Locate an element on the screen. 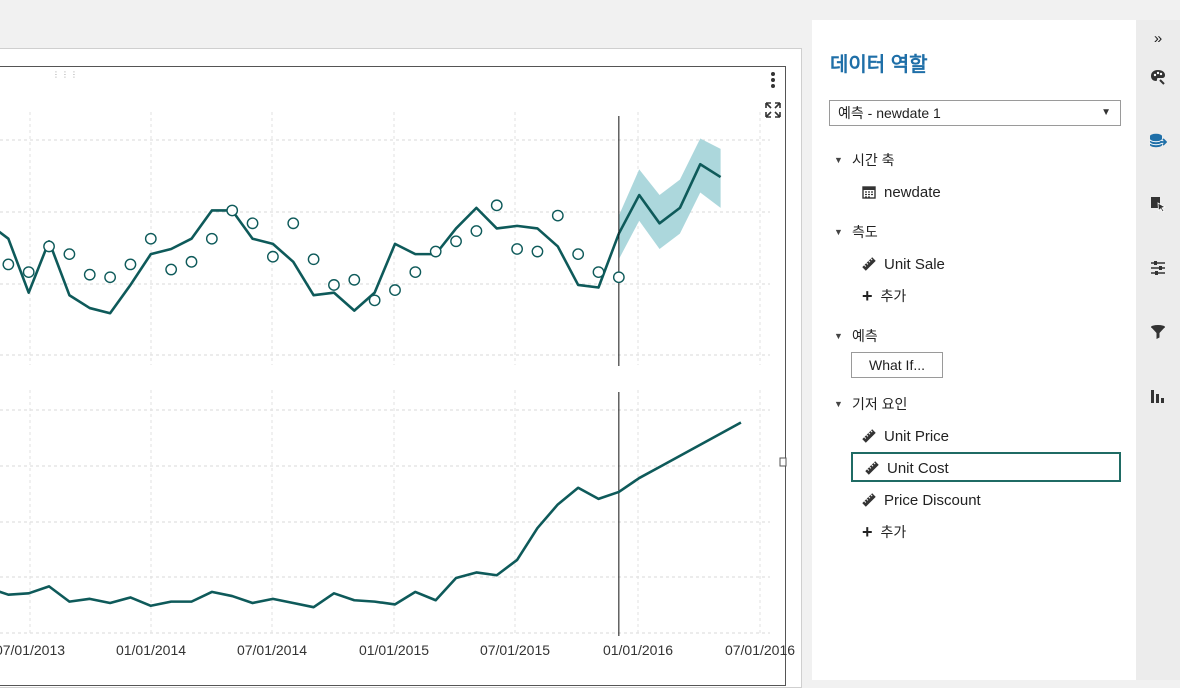 This screenshot has width=1180, height=688. x-tick-label-0: 07/01/2013 is located at coordinates (32, 650).